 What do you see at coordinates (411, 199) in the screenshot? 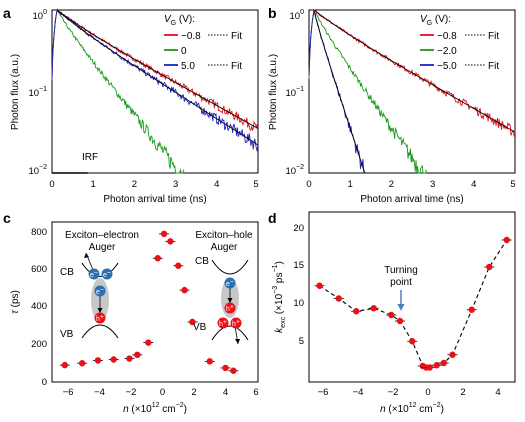
I see `panel-b-xlabel: Photon arrival time (ns)` at bounding box center [411, 199].